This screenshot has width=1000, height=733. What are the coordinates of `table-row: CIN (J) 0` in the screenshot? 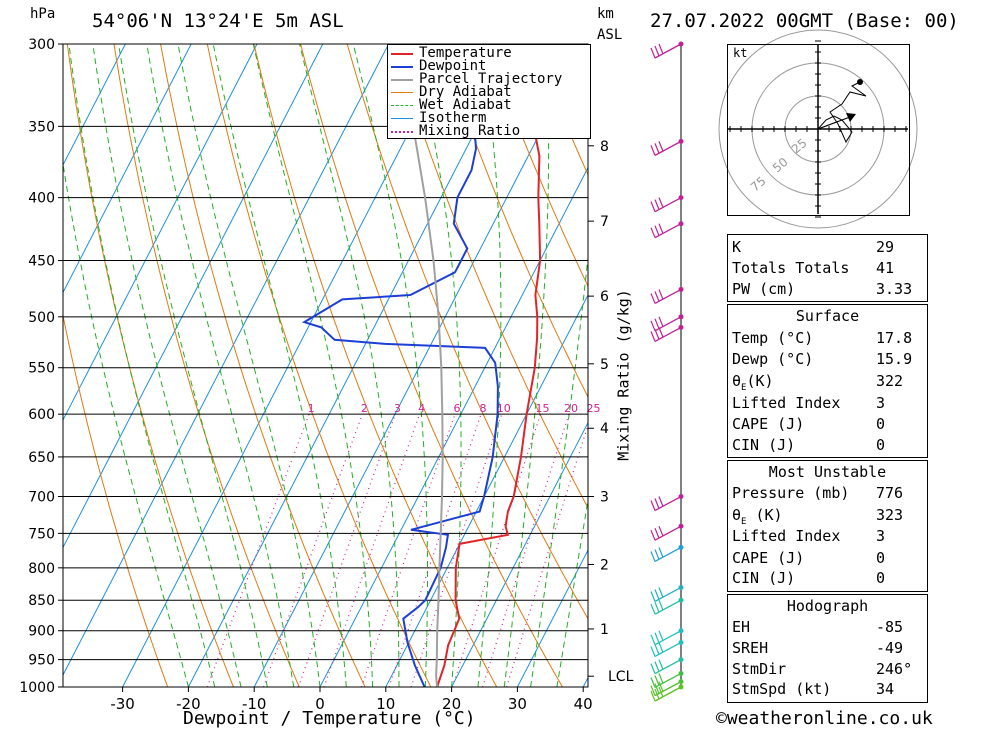 It's located at (809, 578).